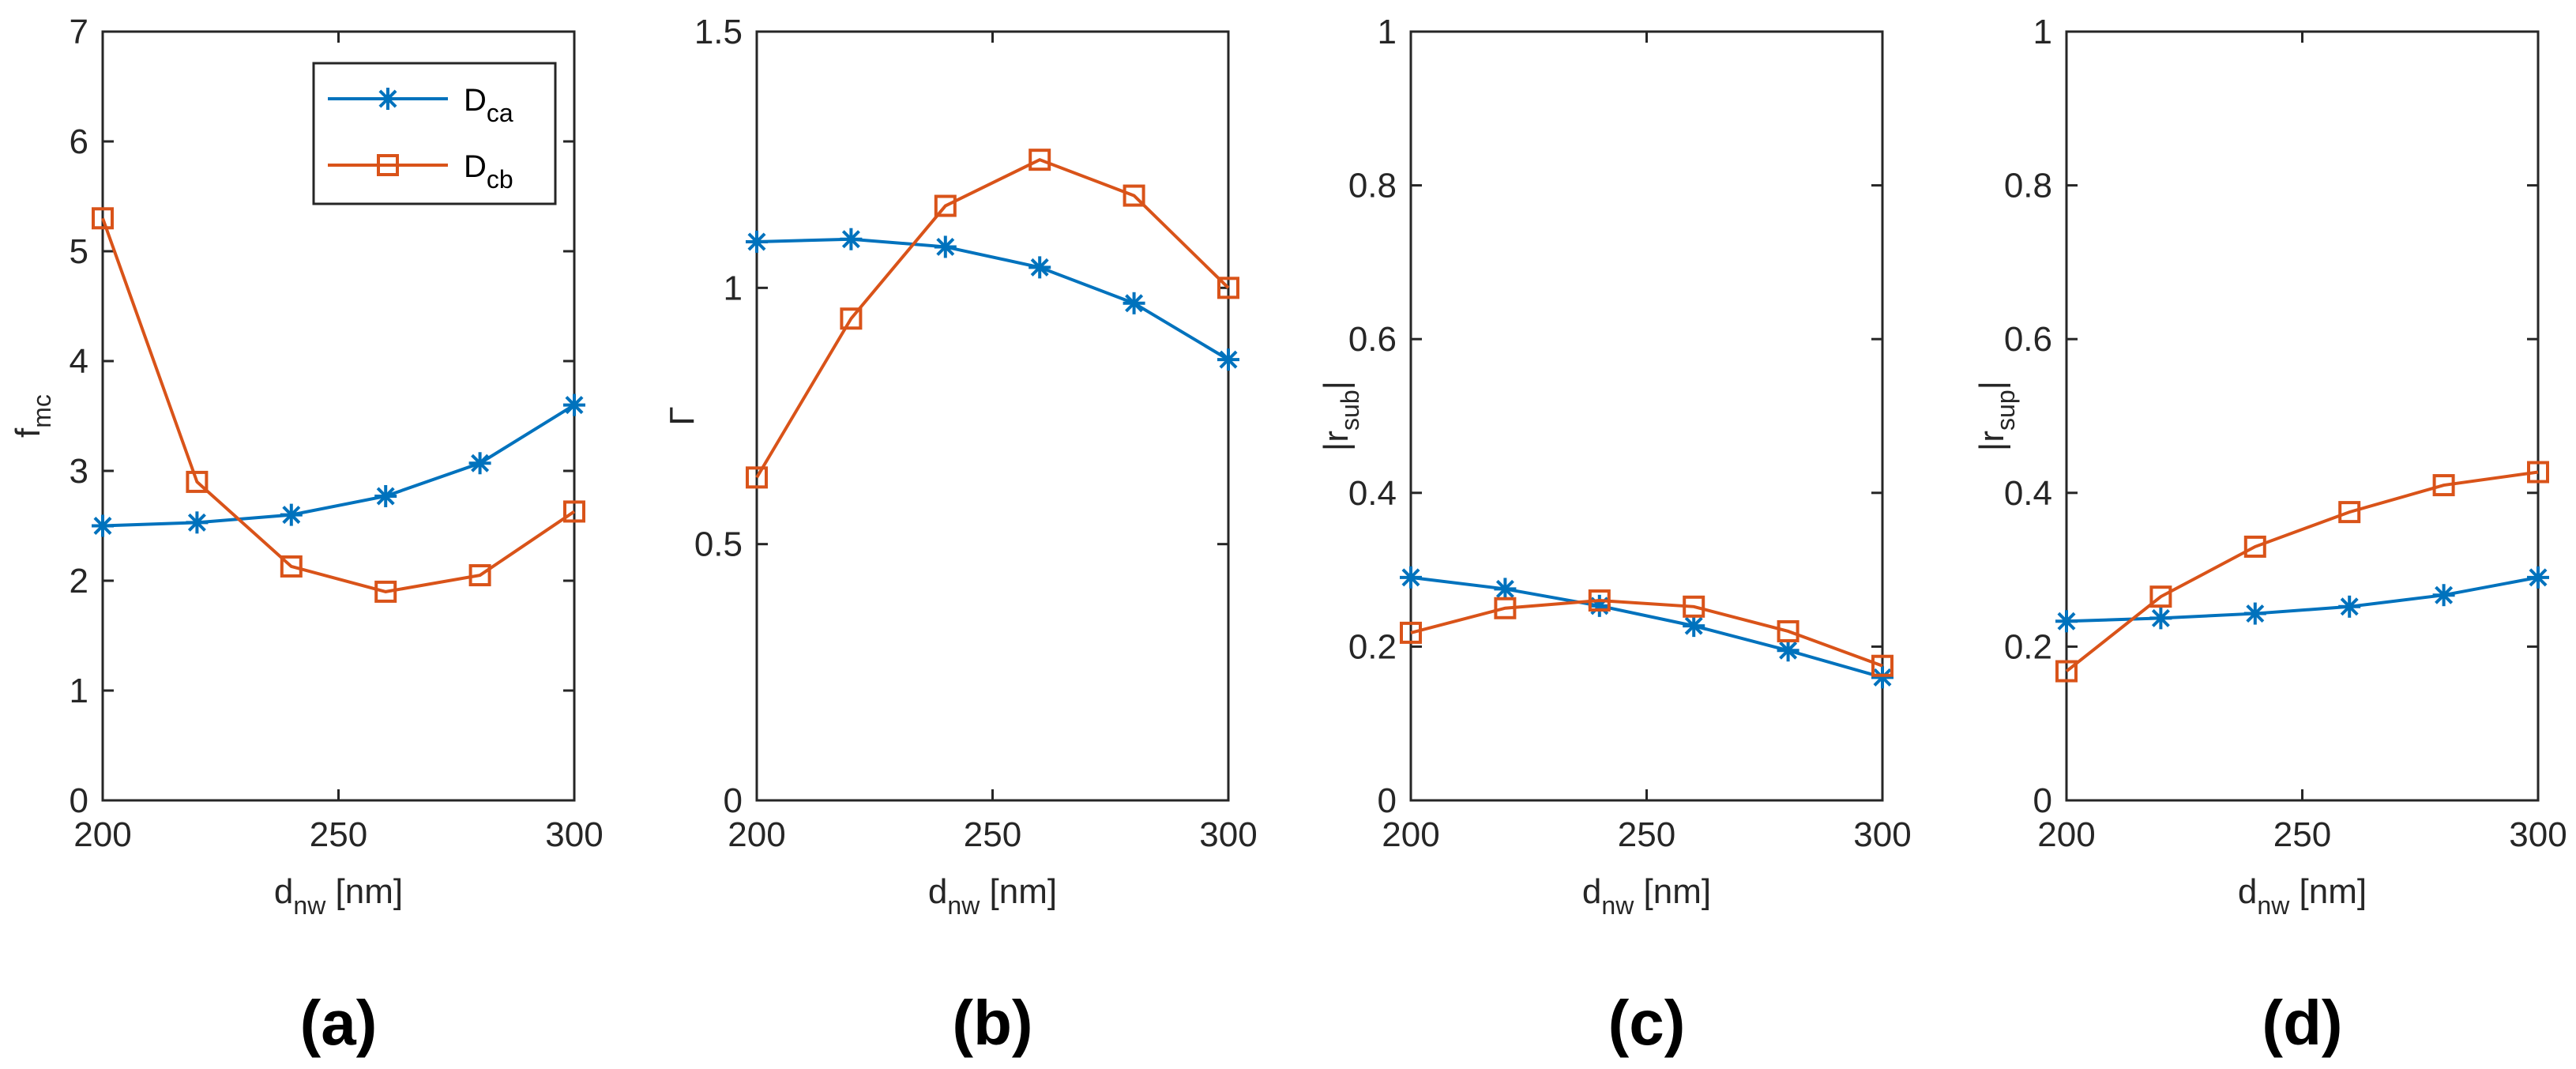 The width and height of the screenshot is (2576, 1069). Describe the element at coordinates (28, 432) in the screenshot. I see `y-axis-label-main: f` at that location.